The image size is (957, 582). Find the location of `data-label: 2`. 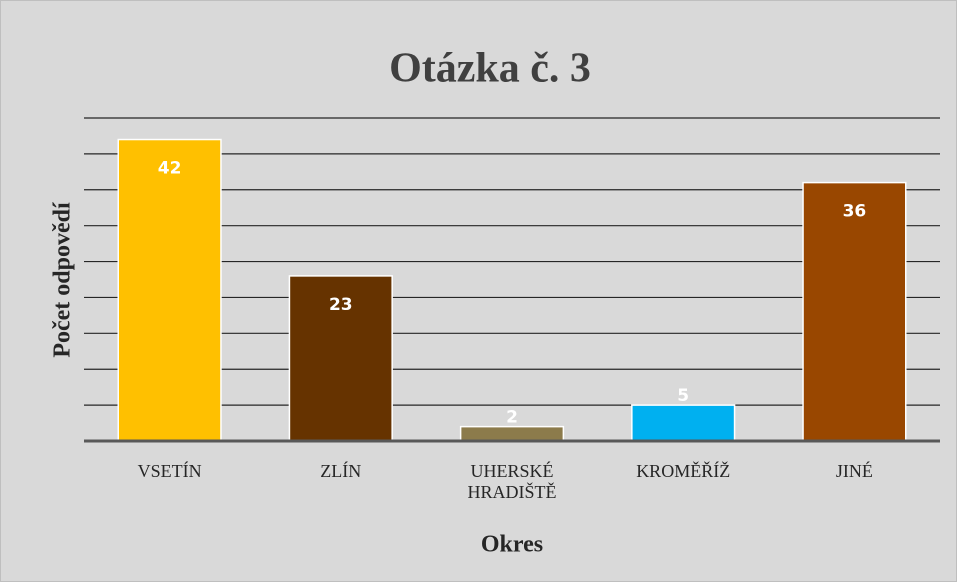

data-label: 2 is located at coordinates (512, 418).